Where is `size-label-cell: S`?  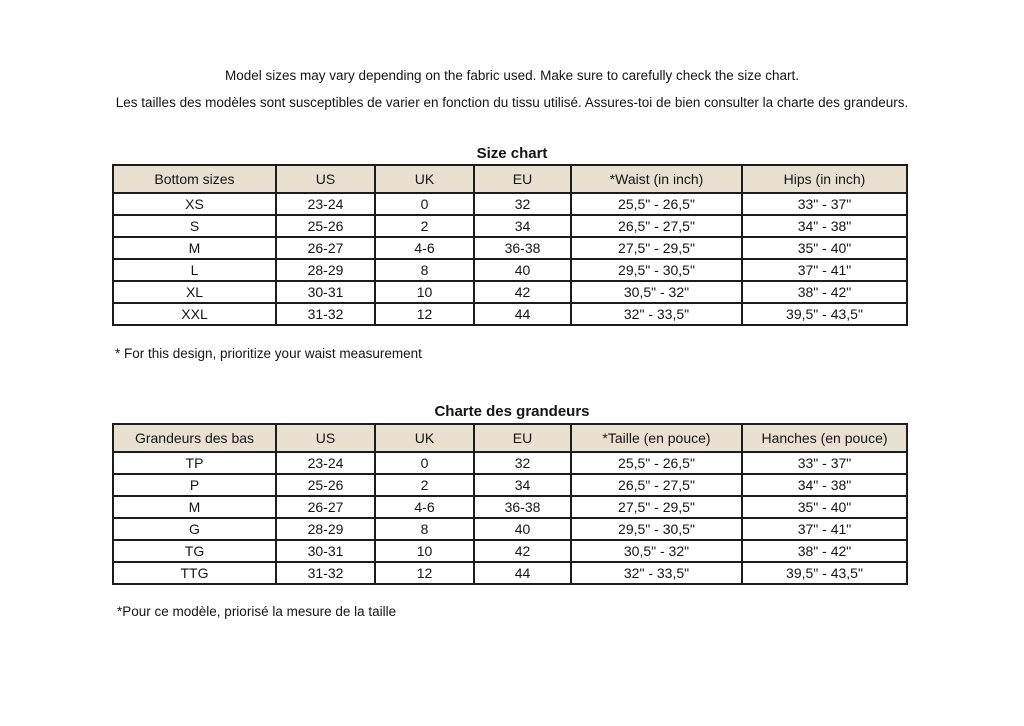 size-label-cell: S is located at coordinates (194, 226).